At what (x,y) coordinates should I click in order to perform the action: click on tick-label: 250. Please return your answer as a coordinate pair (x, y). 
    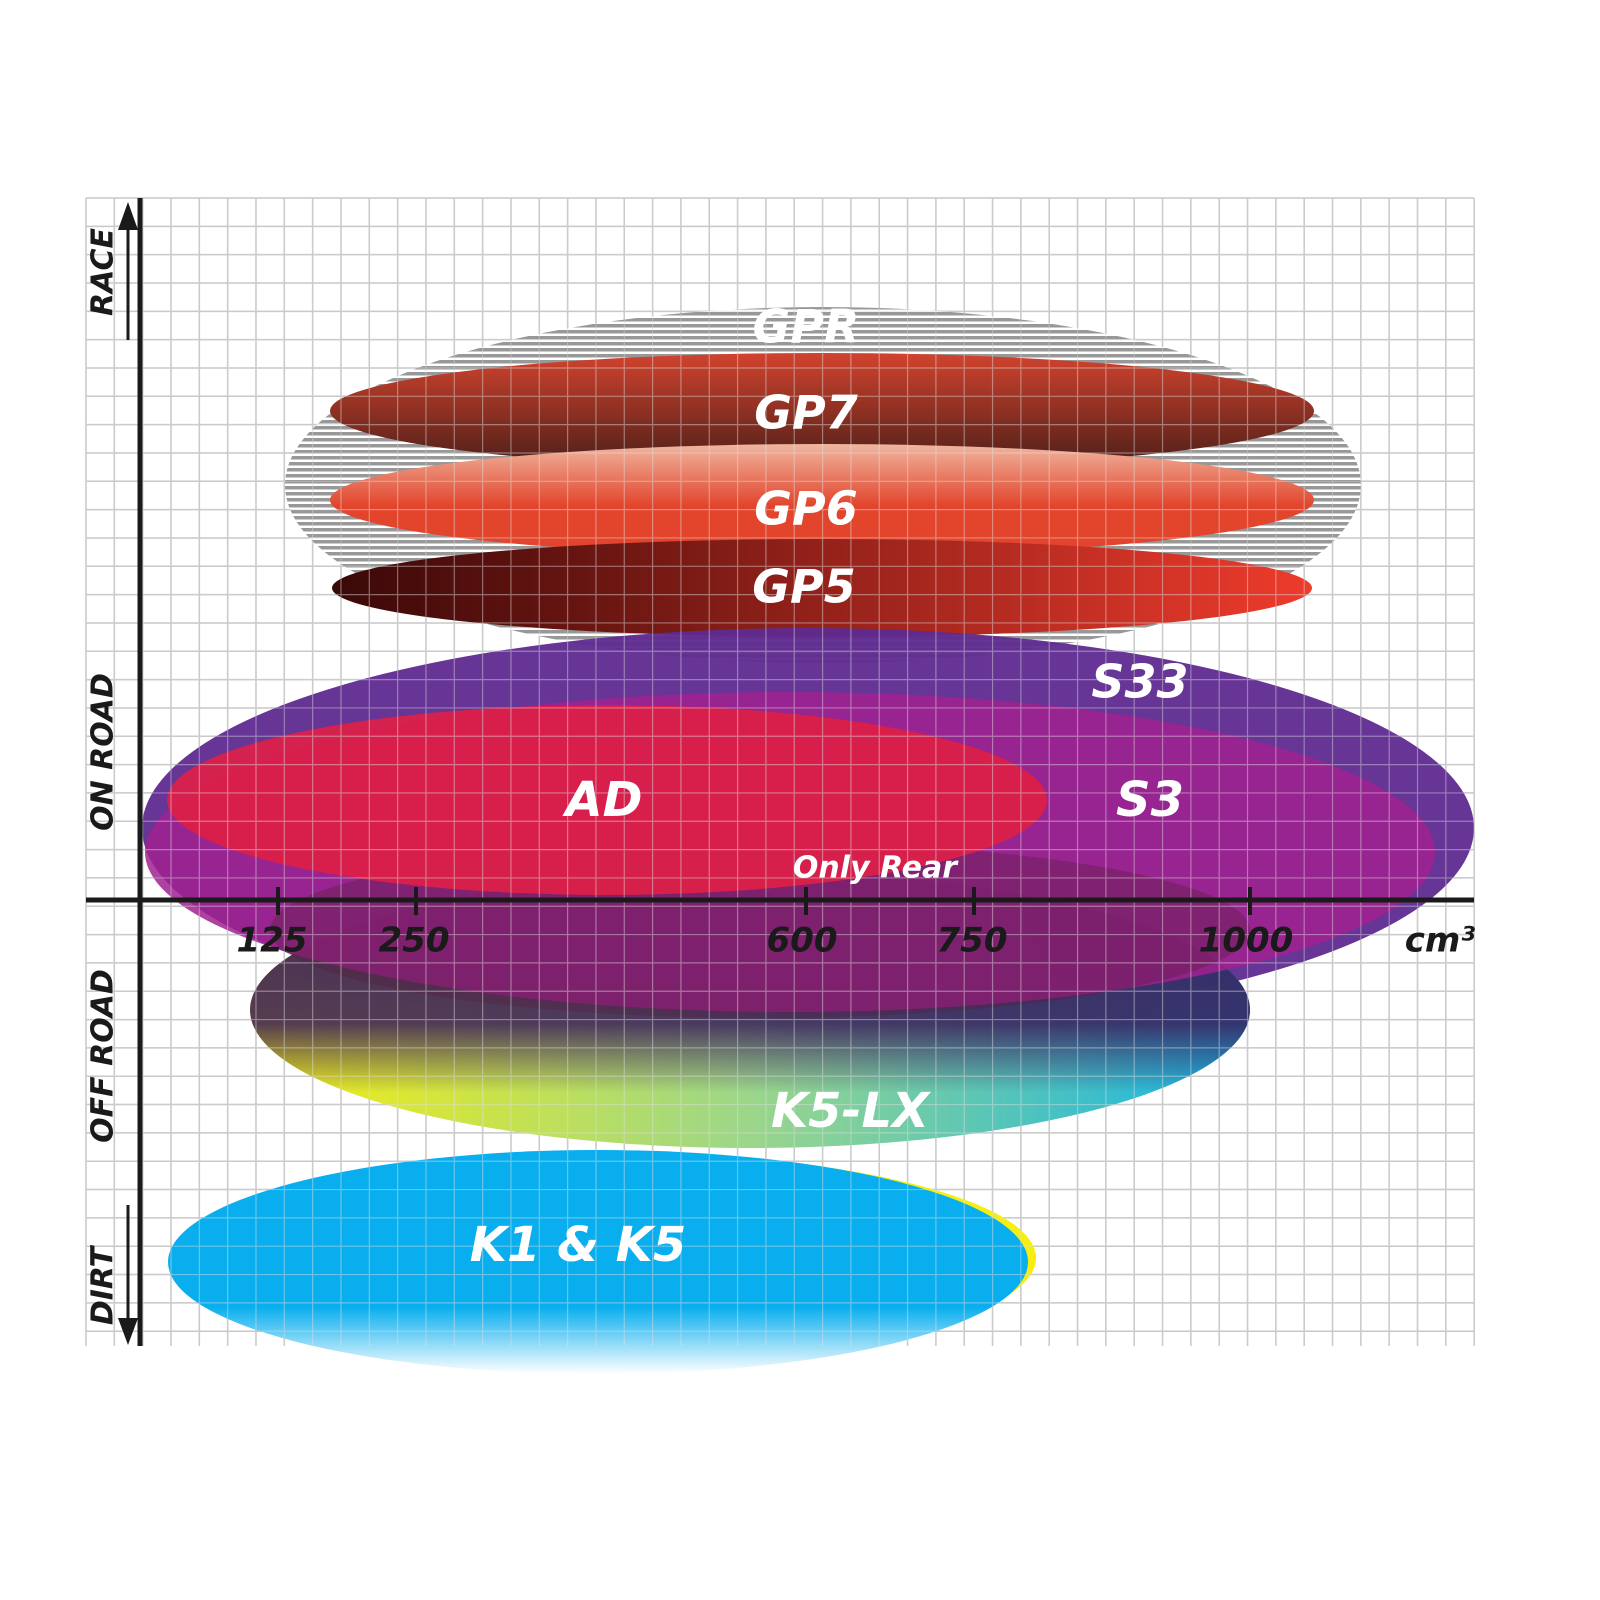
    Looking at the image, I should click on (414, 941).